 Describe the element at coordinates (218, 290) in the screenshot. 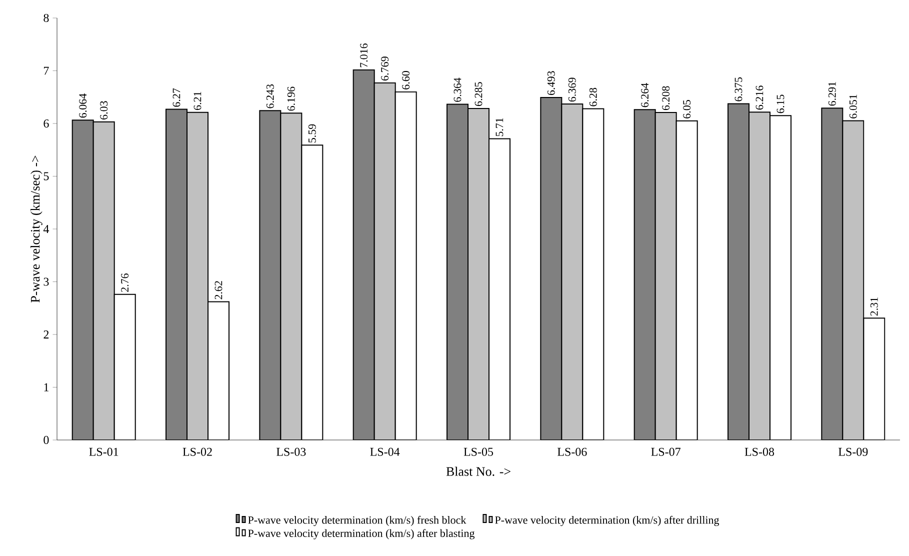

I see `data-label: 2.62` at that location.